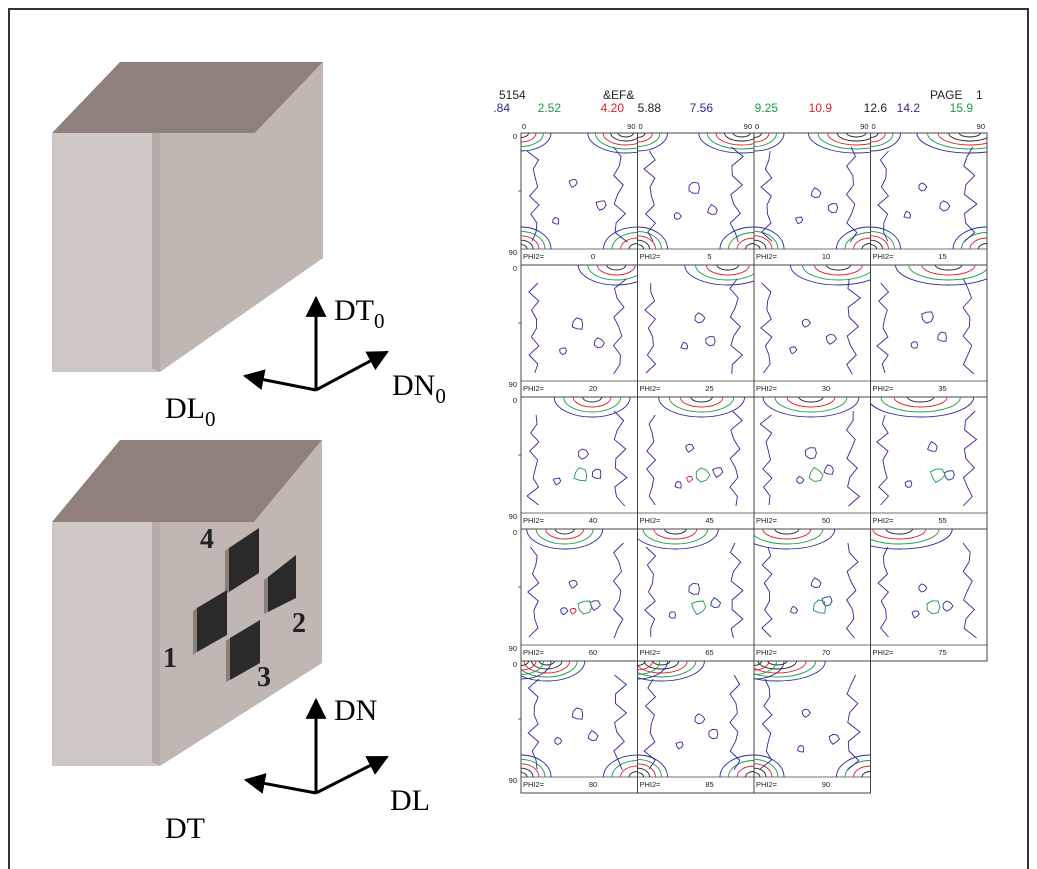  I want to click on top-axis-right-arrow, so click(352, 371).